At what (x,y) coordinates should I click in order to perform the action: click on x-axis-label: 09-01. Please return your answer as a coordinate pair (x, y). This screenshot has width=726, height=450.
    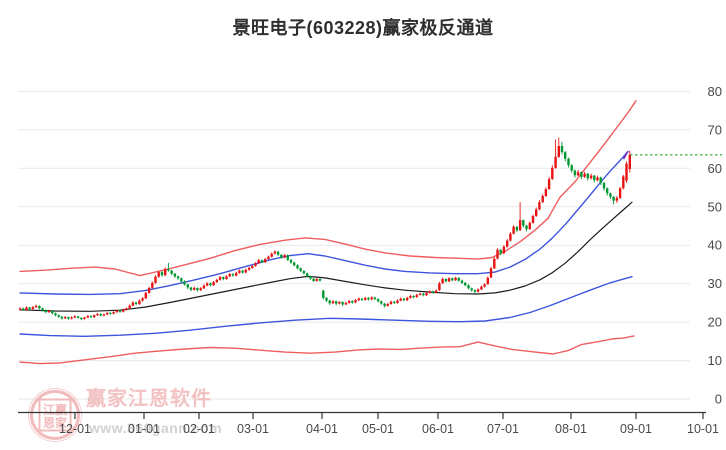
    Looking at the image, I should click on (636, 429).